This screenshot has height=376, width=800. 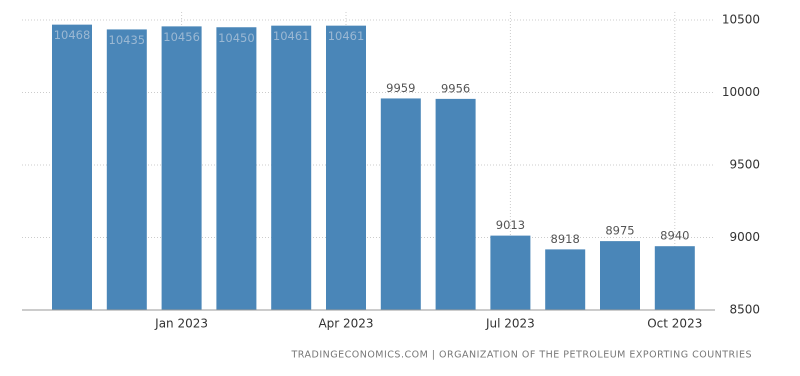 I want to click on y-tick-label: 9000, so click(x=744, y=237).